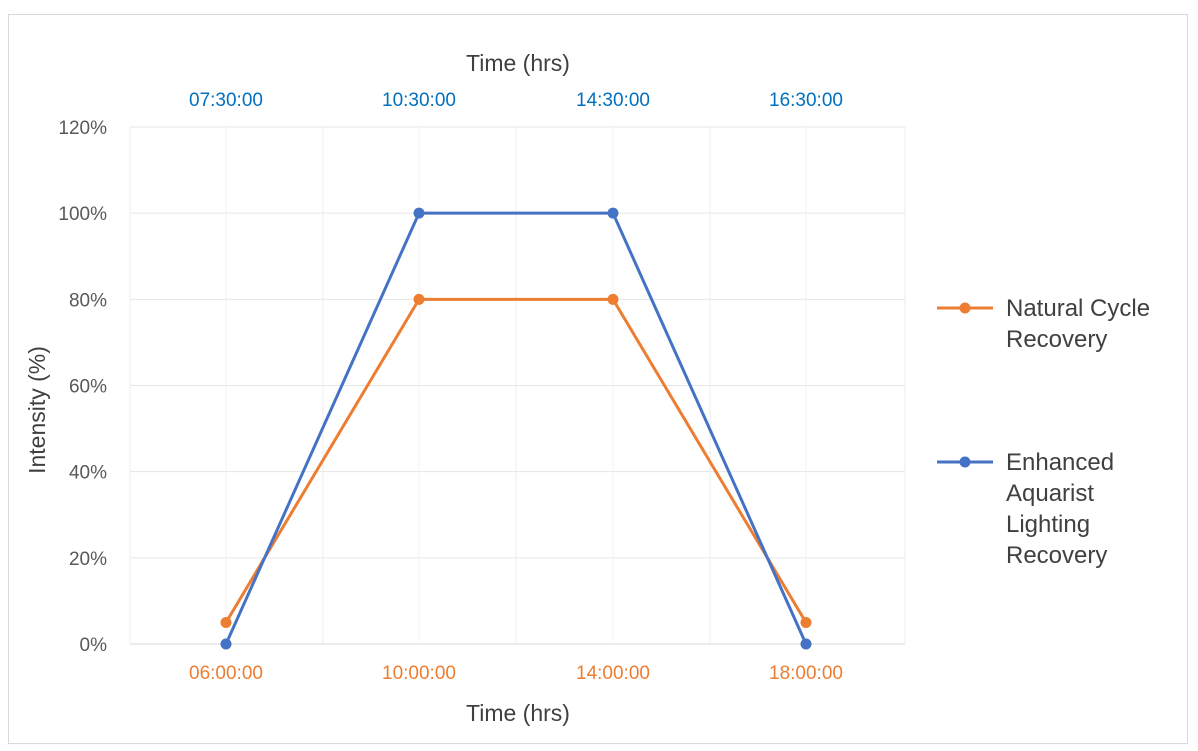 The image size is (1198, 751). Describe the element at coordinates (226, 673) in the screenshot. I see `bottom-tick-label: 06:00:00` at that location.